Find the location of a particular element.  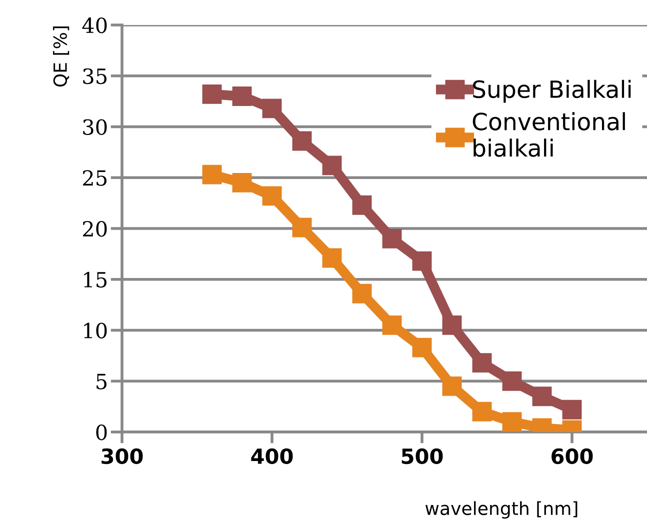

x-axis-title: wavelength [nm] is located at coordinates (501, 510).